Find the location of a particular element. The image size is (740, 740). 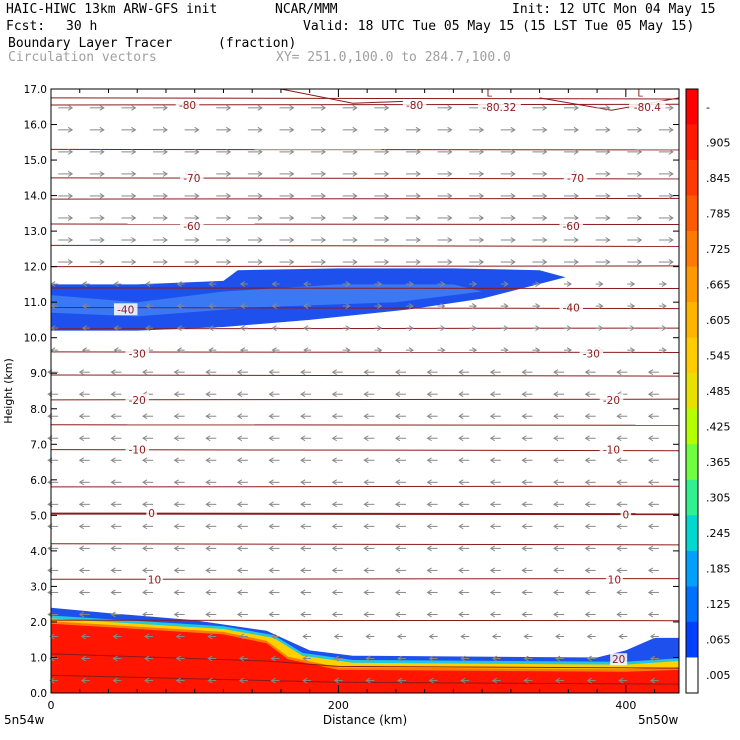

x-tick-label: 400 is located at coordinates (625, 705).